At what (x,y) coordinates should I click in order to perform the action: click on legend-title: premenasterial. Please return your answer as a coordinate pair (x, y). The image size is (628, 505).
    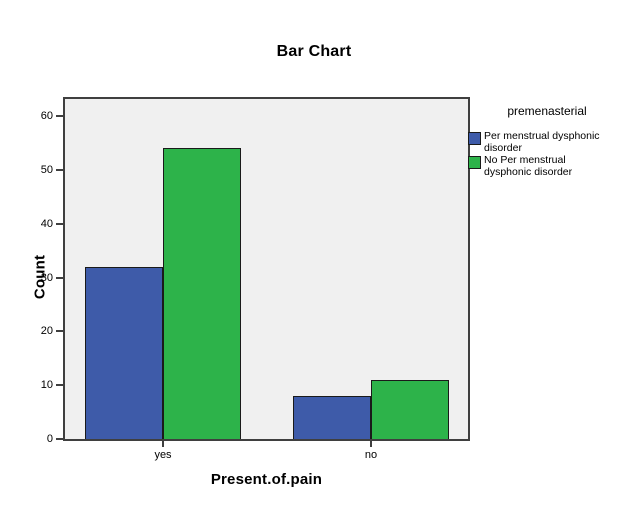
    Looking at the image, I should click on (547, 111).